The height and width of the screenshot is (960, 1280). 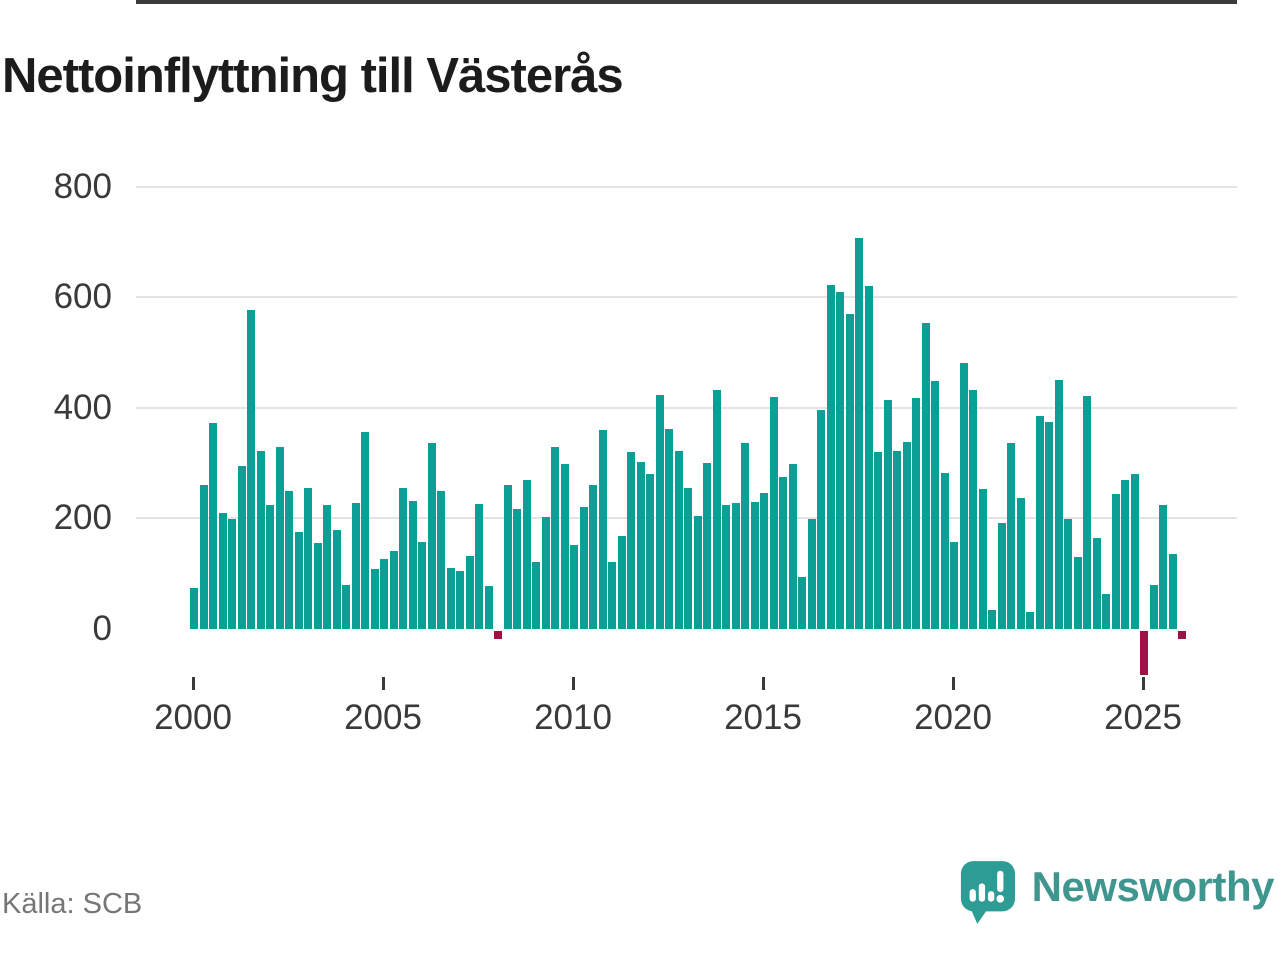 I want to click on y-tick-label-800: 800, so click(x=82, y=186).